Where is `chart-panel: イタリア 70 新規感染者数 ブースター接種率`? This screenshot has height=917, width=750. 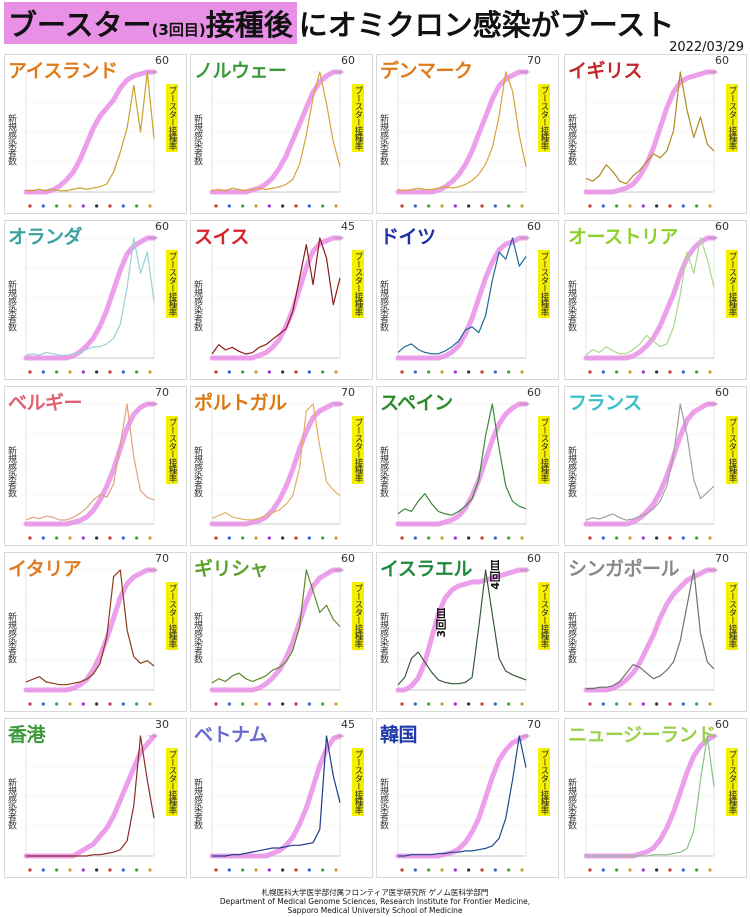 chart-panel: イタリア 70 新規感染者数 ブースター接種率 is located at coordinates (95, 632).